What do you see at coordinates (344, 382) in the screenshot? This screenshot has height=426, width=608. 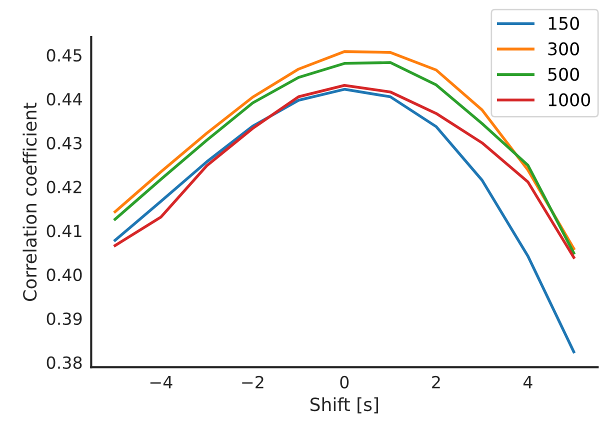 I see `x-tick-label: 0` at bounding box center [344, 382].